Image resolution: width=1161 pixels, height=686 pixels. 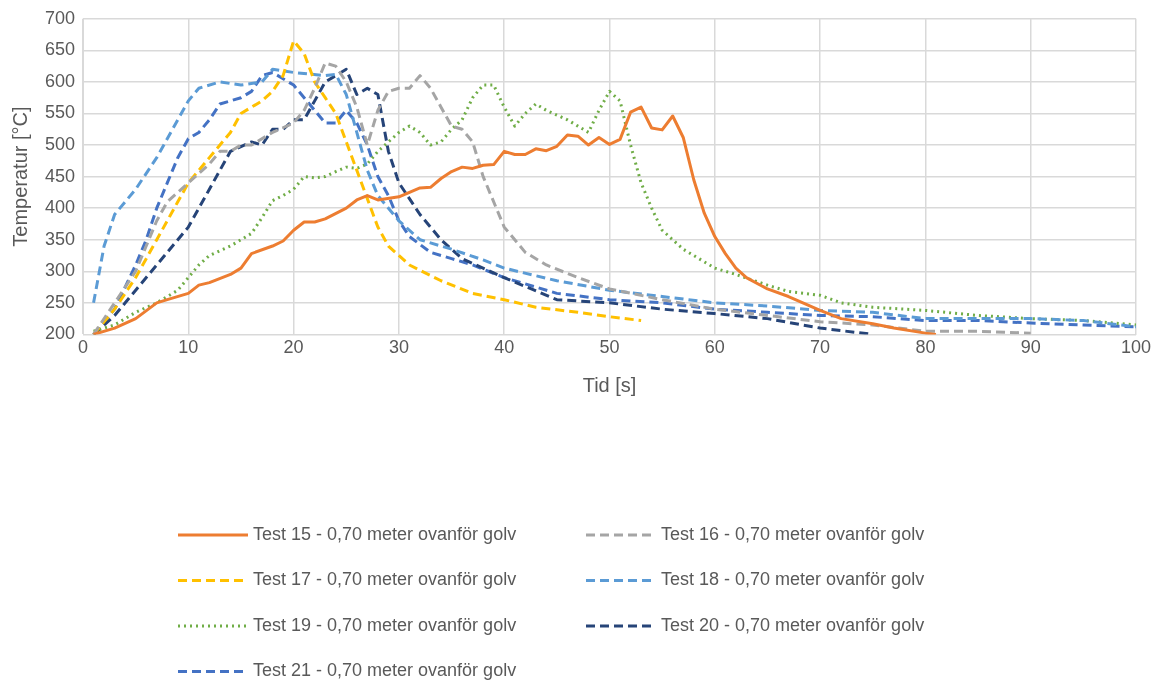 I want to click on y-tick-label: 200, so click(x=60, y=333).